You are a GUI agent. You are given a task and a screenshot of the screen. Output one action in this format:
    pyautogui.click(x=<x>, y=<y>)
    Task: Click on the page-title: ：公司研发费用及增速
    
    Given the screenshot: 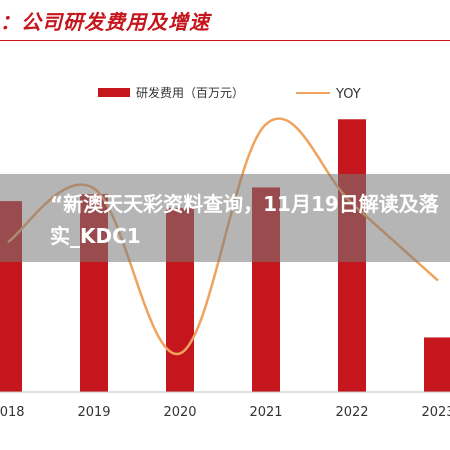 What is the action you would take?
    pyautogui.click(x=105, y=22)
    